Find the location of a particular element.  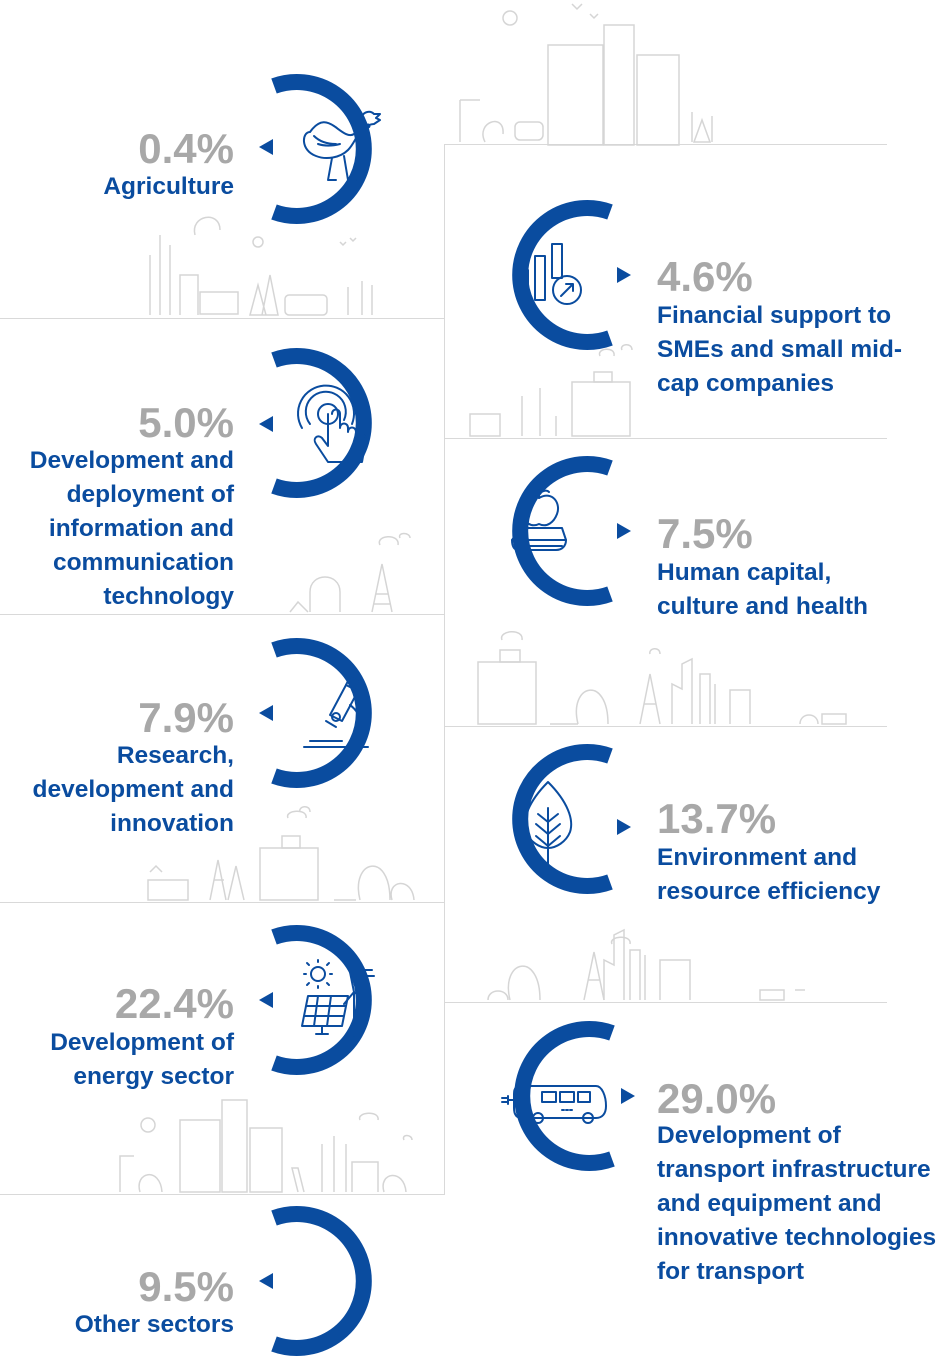

ring-human is located at coordinates (562, 531).